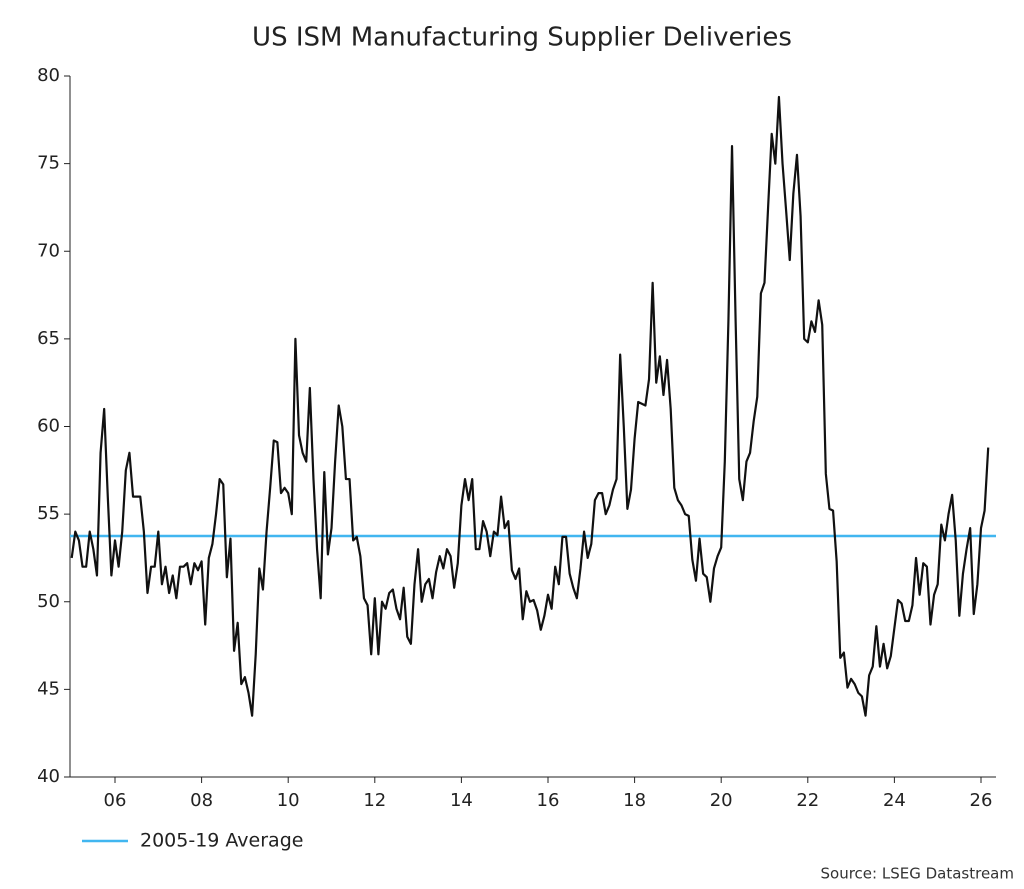 The height and width of the screenshot is (889, 1024). Describe the element at coordinates (48, 250) in the screenshot. I see `y-tick-label: 70` at that location.